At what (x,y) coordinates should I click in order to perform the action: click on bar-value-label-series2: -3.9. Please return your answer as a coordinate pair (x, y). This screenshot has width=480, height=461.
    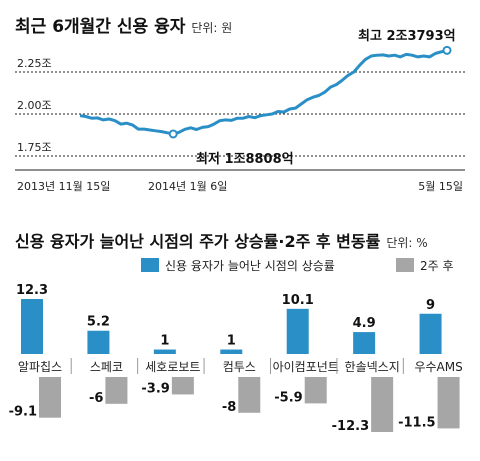
    Looking at the image, I should click on (155, 388).